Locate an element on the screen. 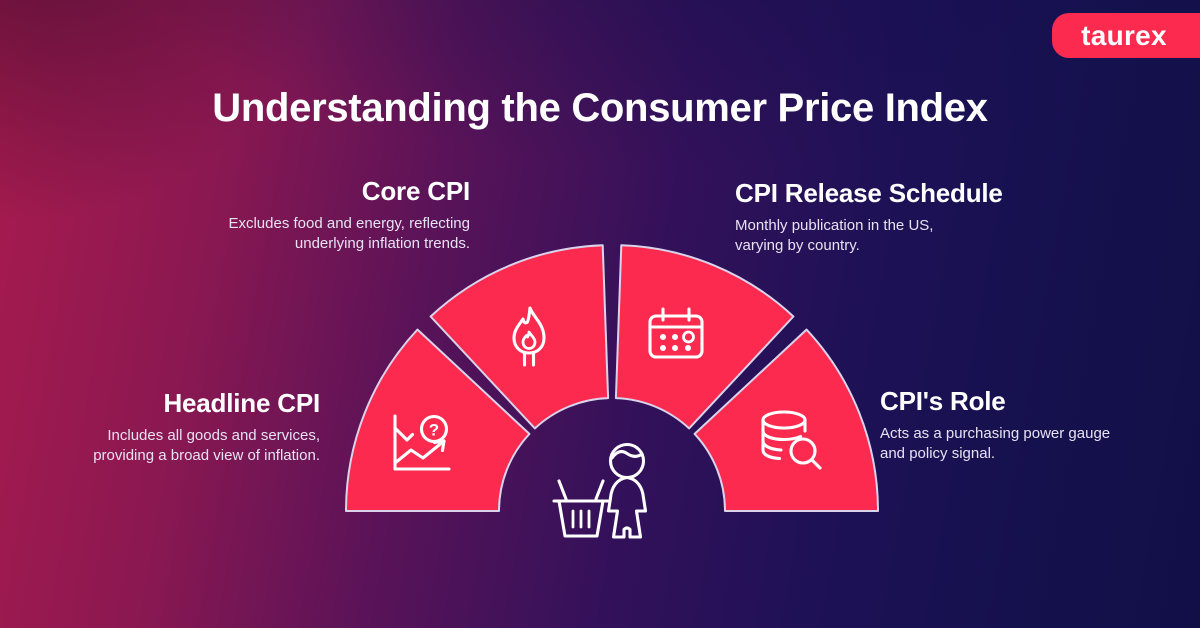 This screenshot has height=628, width=1200. flame-icon is located at coordinates (529, 336).